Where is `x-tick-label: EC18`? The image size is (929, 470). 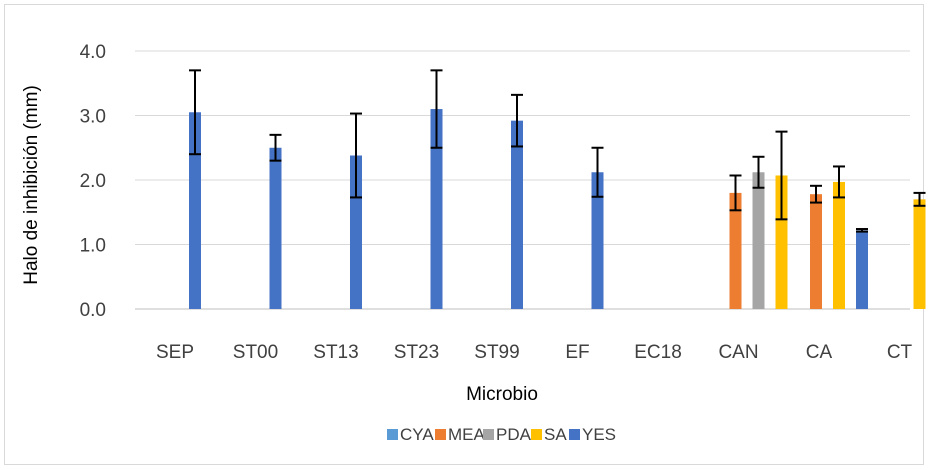
x-tick-label: EC18 is located at coordinates (658, 352).